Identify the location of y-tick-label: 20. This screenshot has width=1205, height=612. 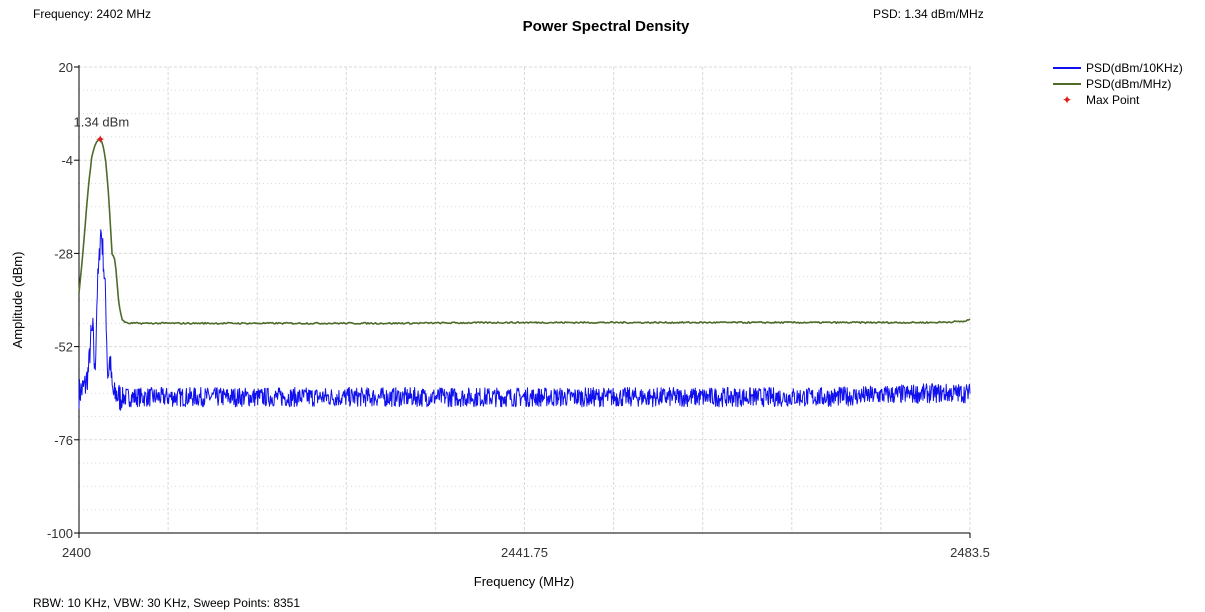
(66, 67).